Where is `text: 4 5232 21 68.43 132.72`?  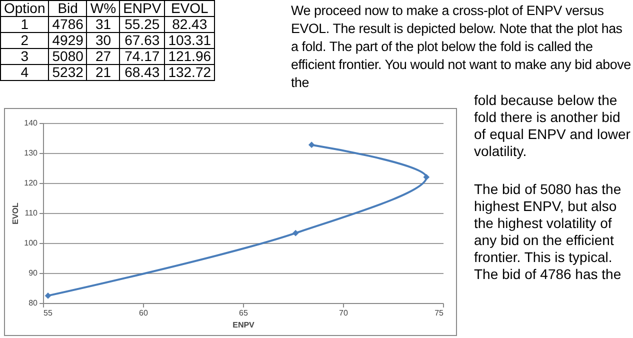 text: 4 5232 21 68.43 132.72 is located at coordinates (116, 72).